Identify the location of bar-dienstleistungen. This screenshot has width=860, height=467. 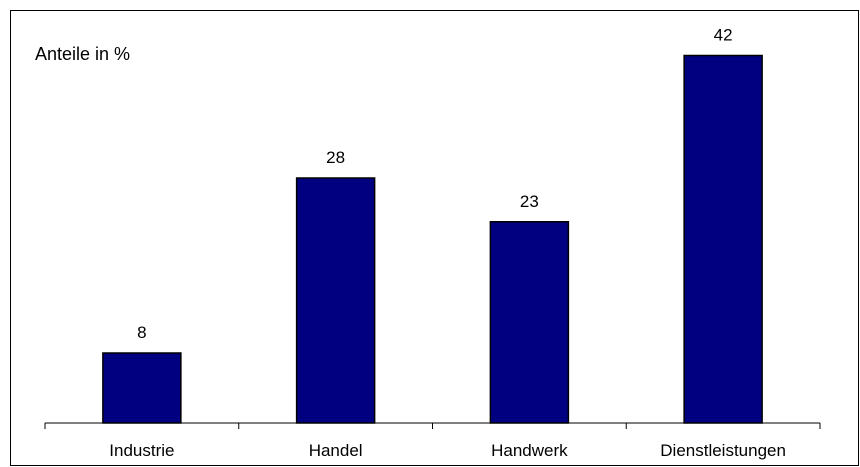
(723, 239).